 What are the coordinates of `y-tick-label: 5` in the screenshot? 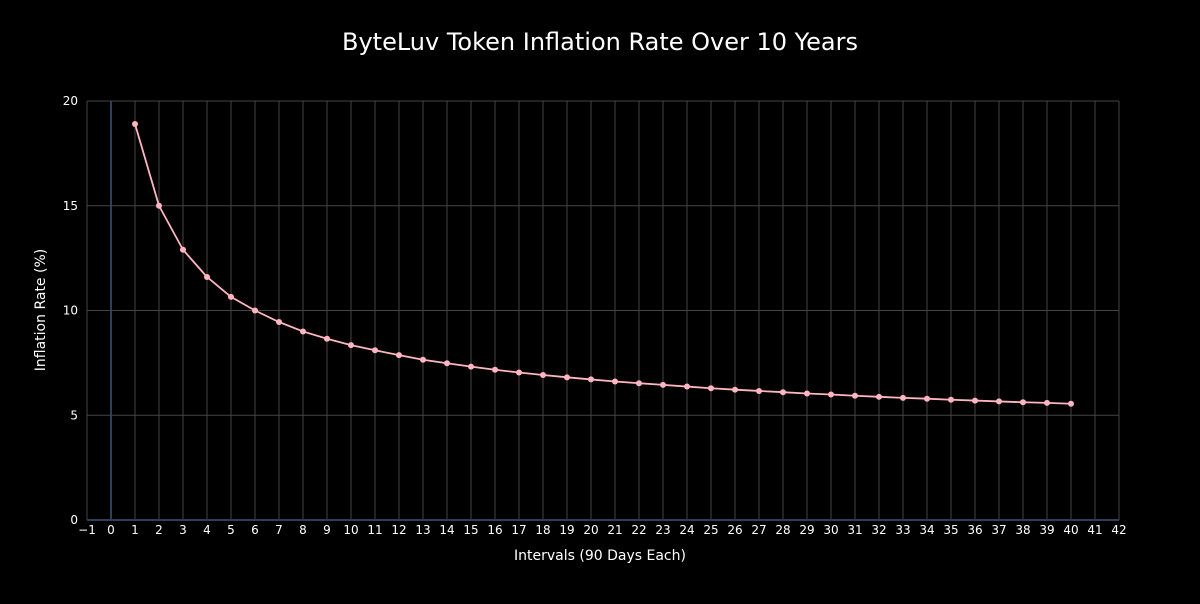 It's located at (74, 415).